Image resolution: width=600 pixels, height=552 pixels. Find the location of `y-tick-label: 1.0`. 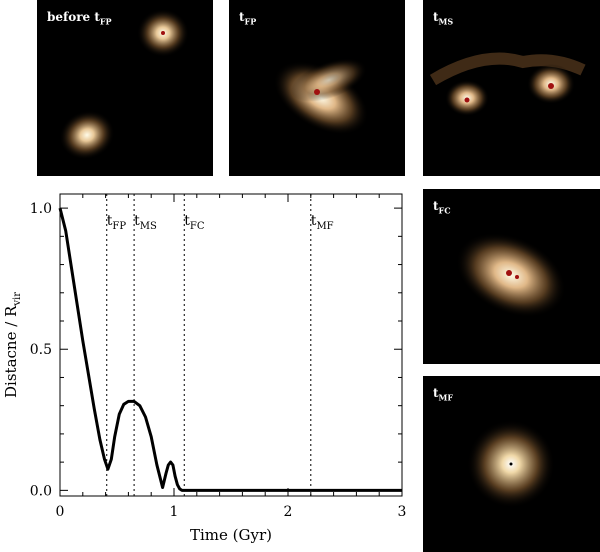

y-tick-label: 1.0 is located at coordinates (41, 209).